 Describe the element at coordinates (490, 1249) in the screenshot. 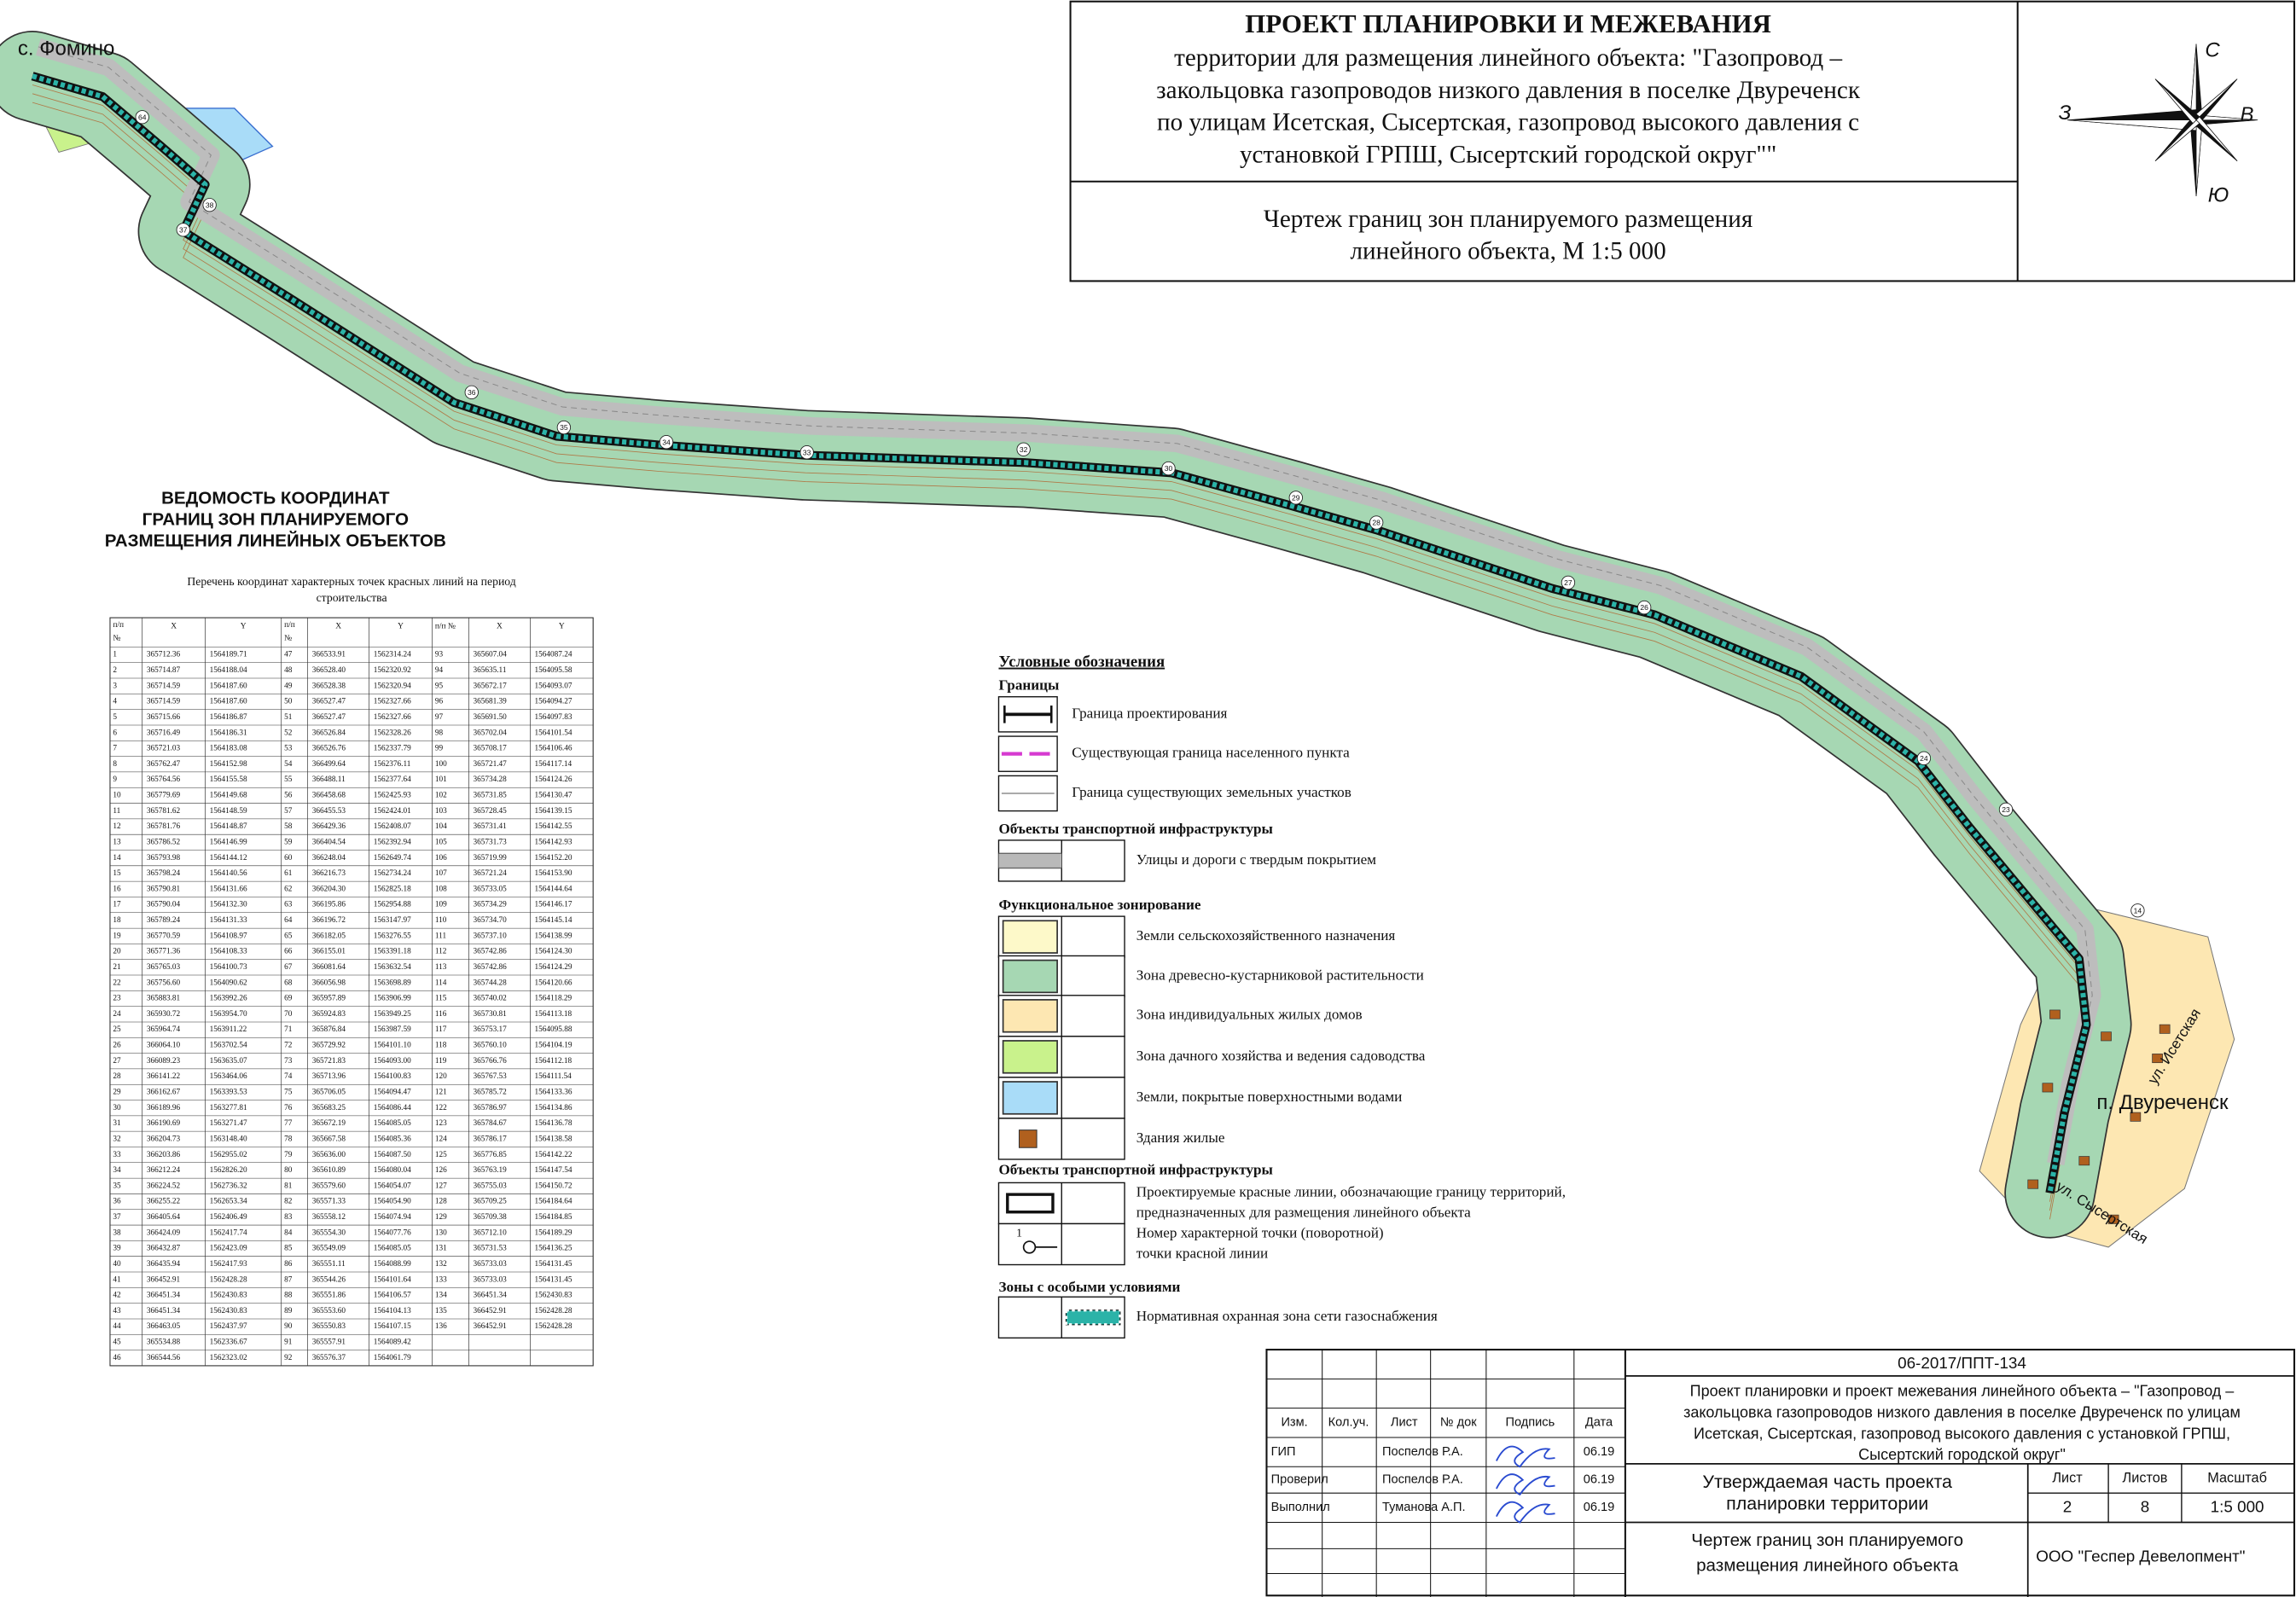

I see `table-cell: 365731.53` at that location.